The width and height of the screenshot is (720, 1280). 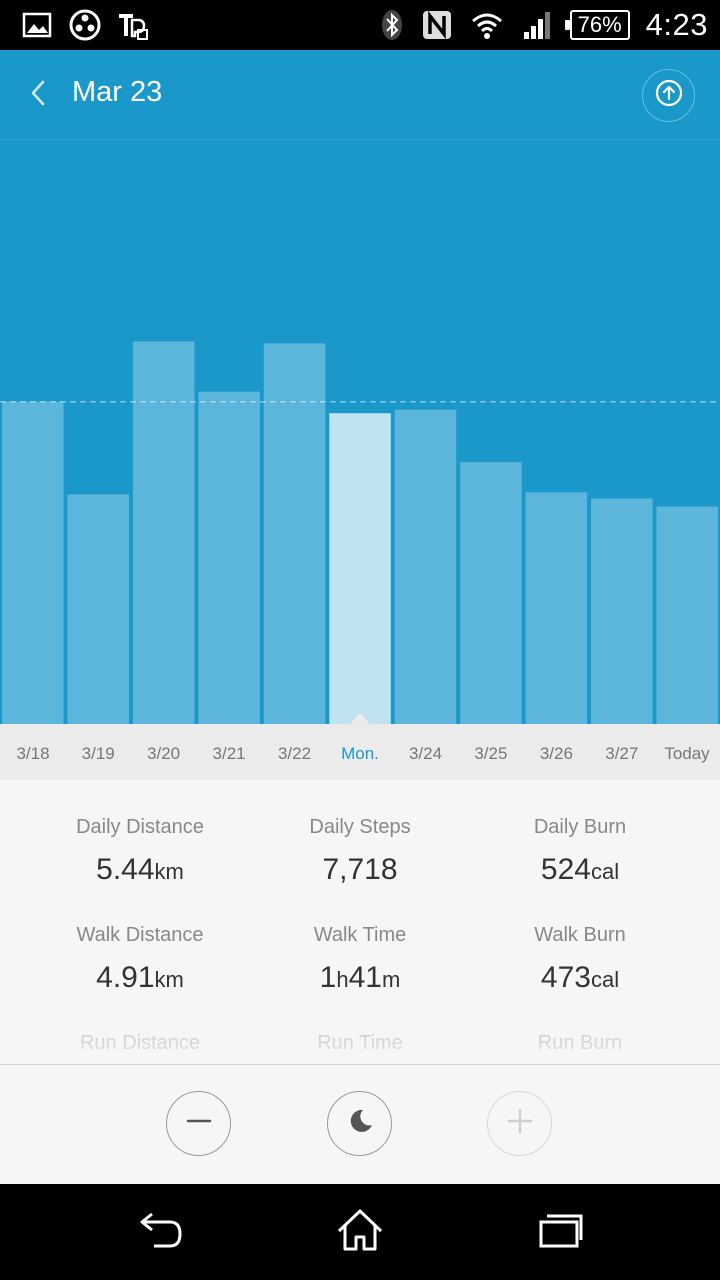 What do you see at coordinates (597, 25) in the screenshot?
I see `battery-indicator: 76%` at bounding box center [597, 25].